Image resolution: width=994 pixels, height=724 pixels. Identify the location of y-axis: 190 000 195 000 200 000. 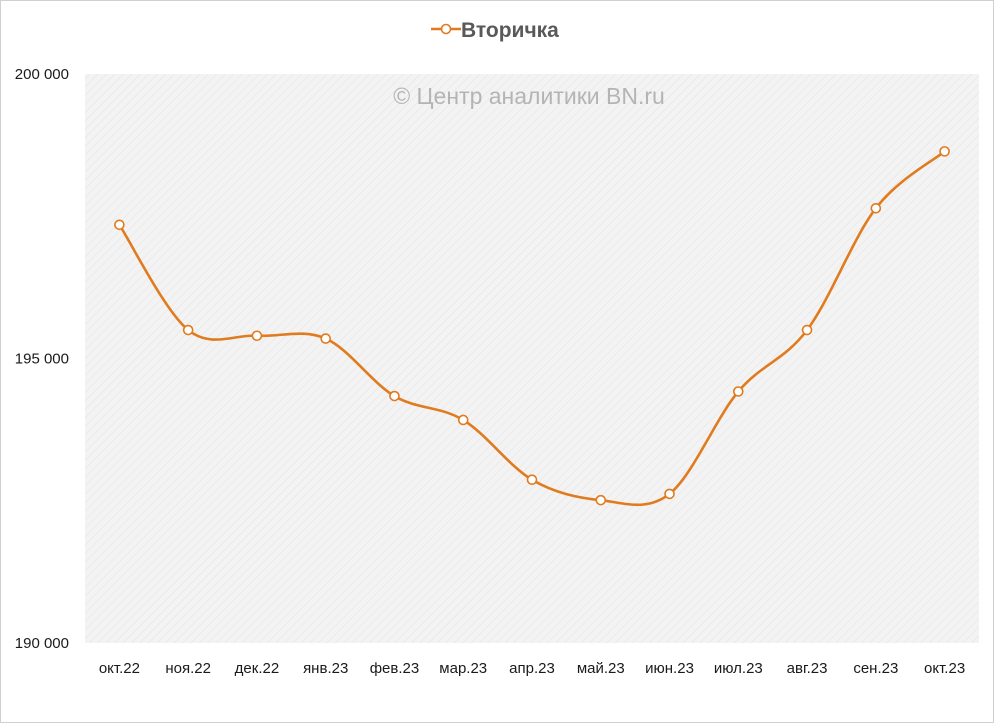
(42, 359).